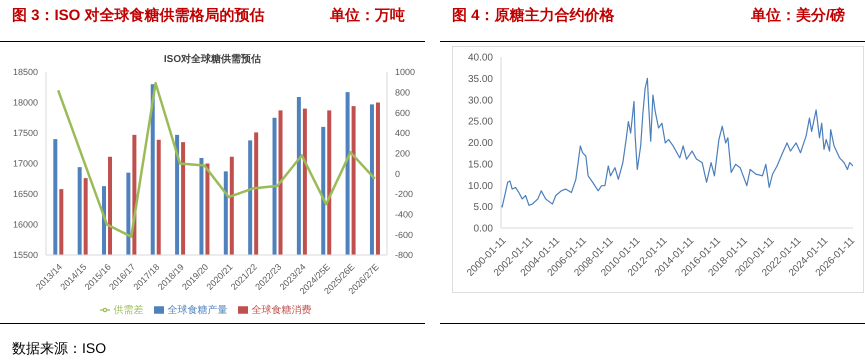  Describe the element at coordinates (481, 122) in the screenshot. I see `y-tick-label: 25.00` at that location.